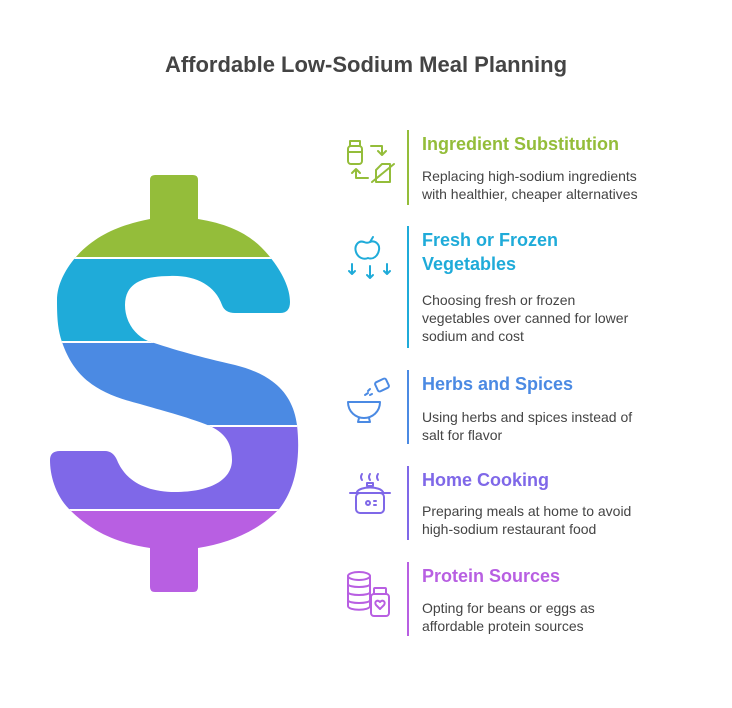 The width and height of the screenshot is (732, 708). What do you see at coordinates (174, 216) in the screenshot?
I see `dollar-band-green` at bounding box center [174, 216].